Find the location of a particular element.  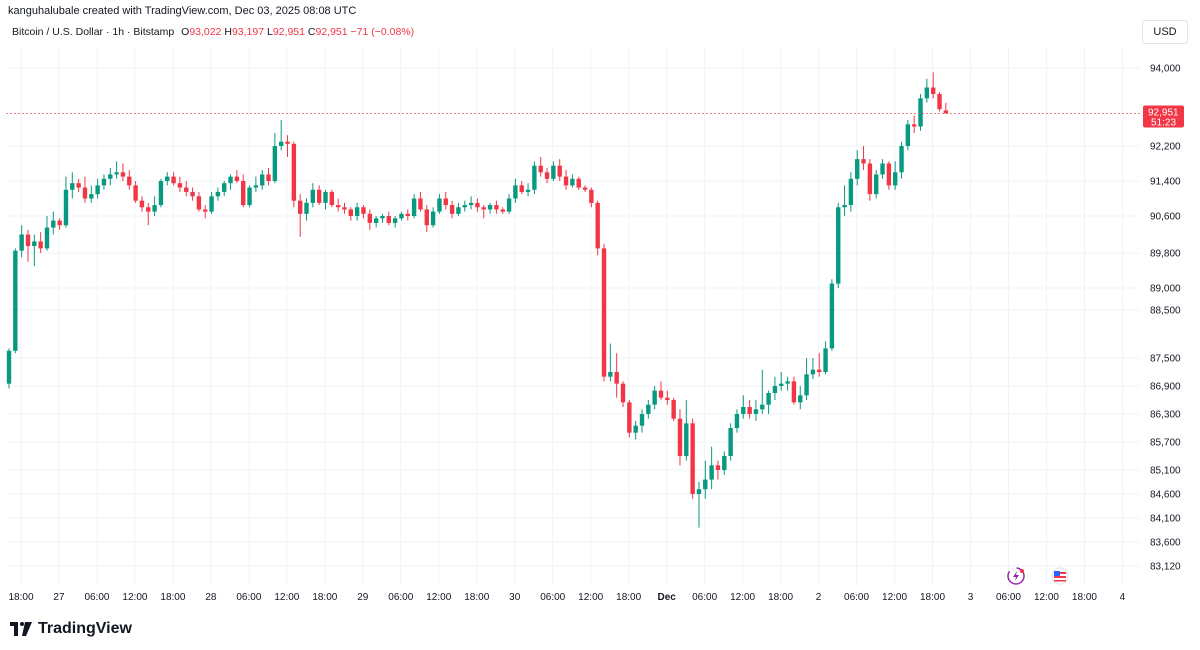

price-tick-label: 84,600 is located at coordinates (1165, 495).